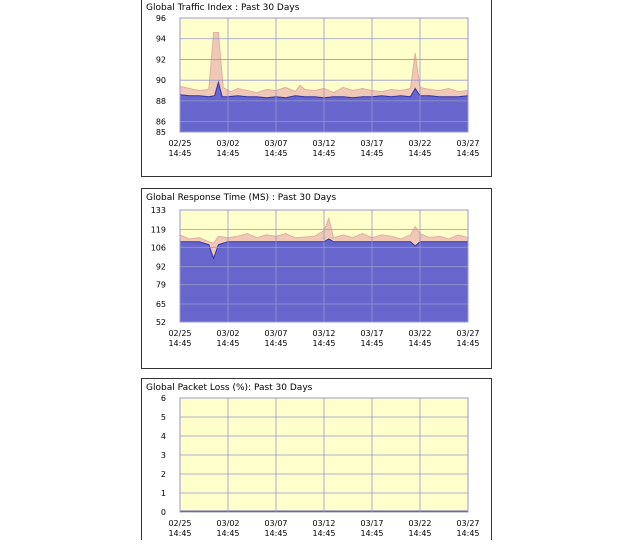 The image size is (640, 544). What do you see at coordinates (163, 512) in the screenshot?
I see `y-tick-label: 0` at bounding box center [163, 512].